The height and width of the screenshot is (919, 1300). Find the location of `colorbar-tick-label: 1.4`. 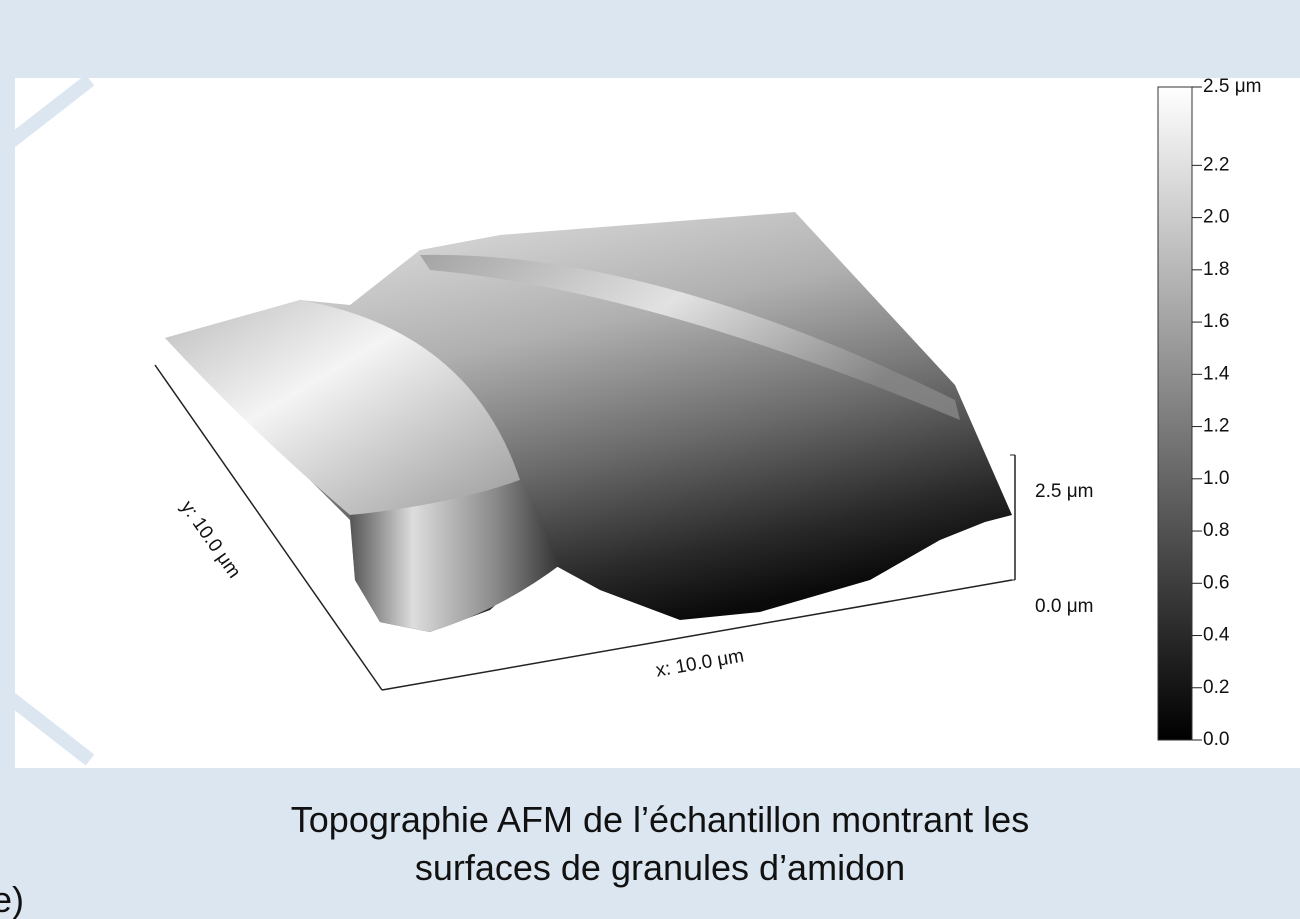

colorbar-tick-label: 1.4 is located at coordinates (1216, 373).